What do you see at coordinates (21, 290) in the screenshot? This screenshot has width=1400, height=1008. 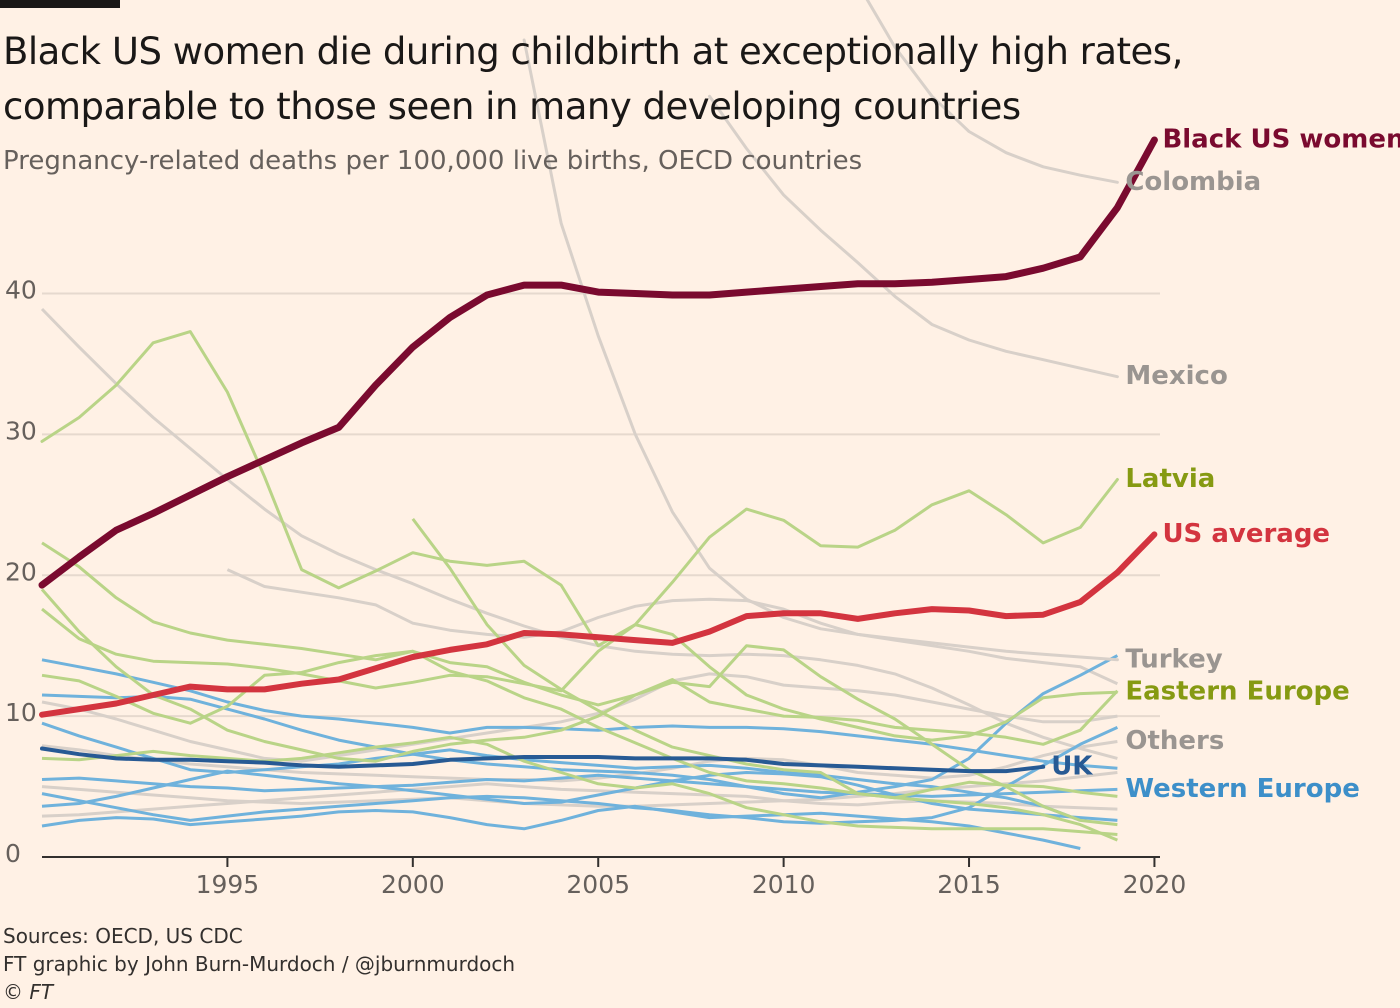 I see `y-tick-label: 40` at bounding box center [21, 290].